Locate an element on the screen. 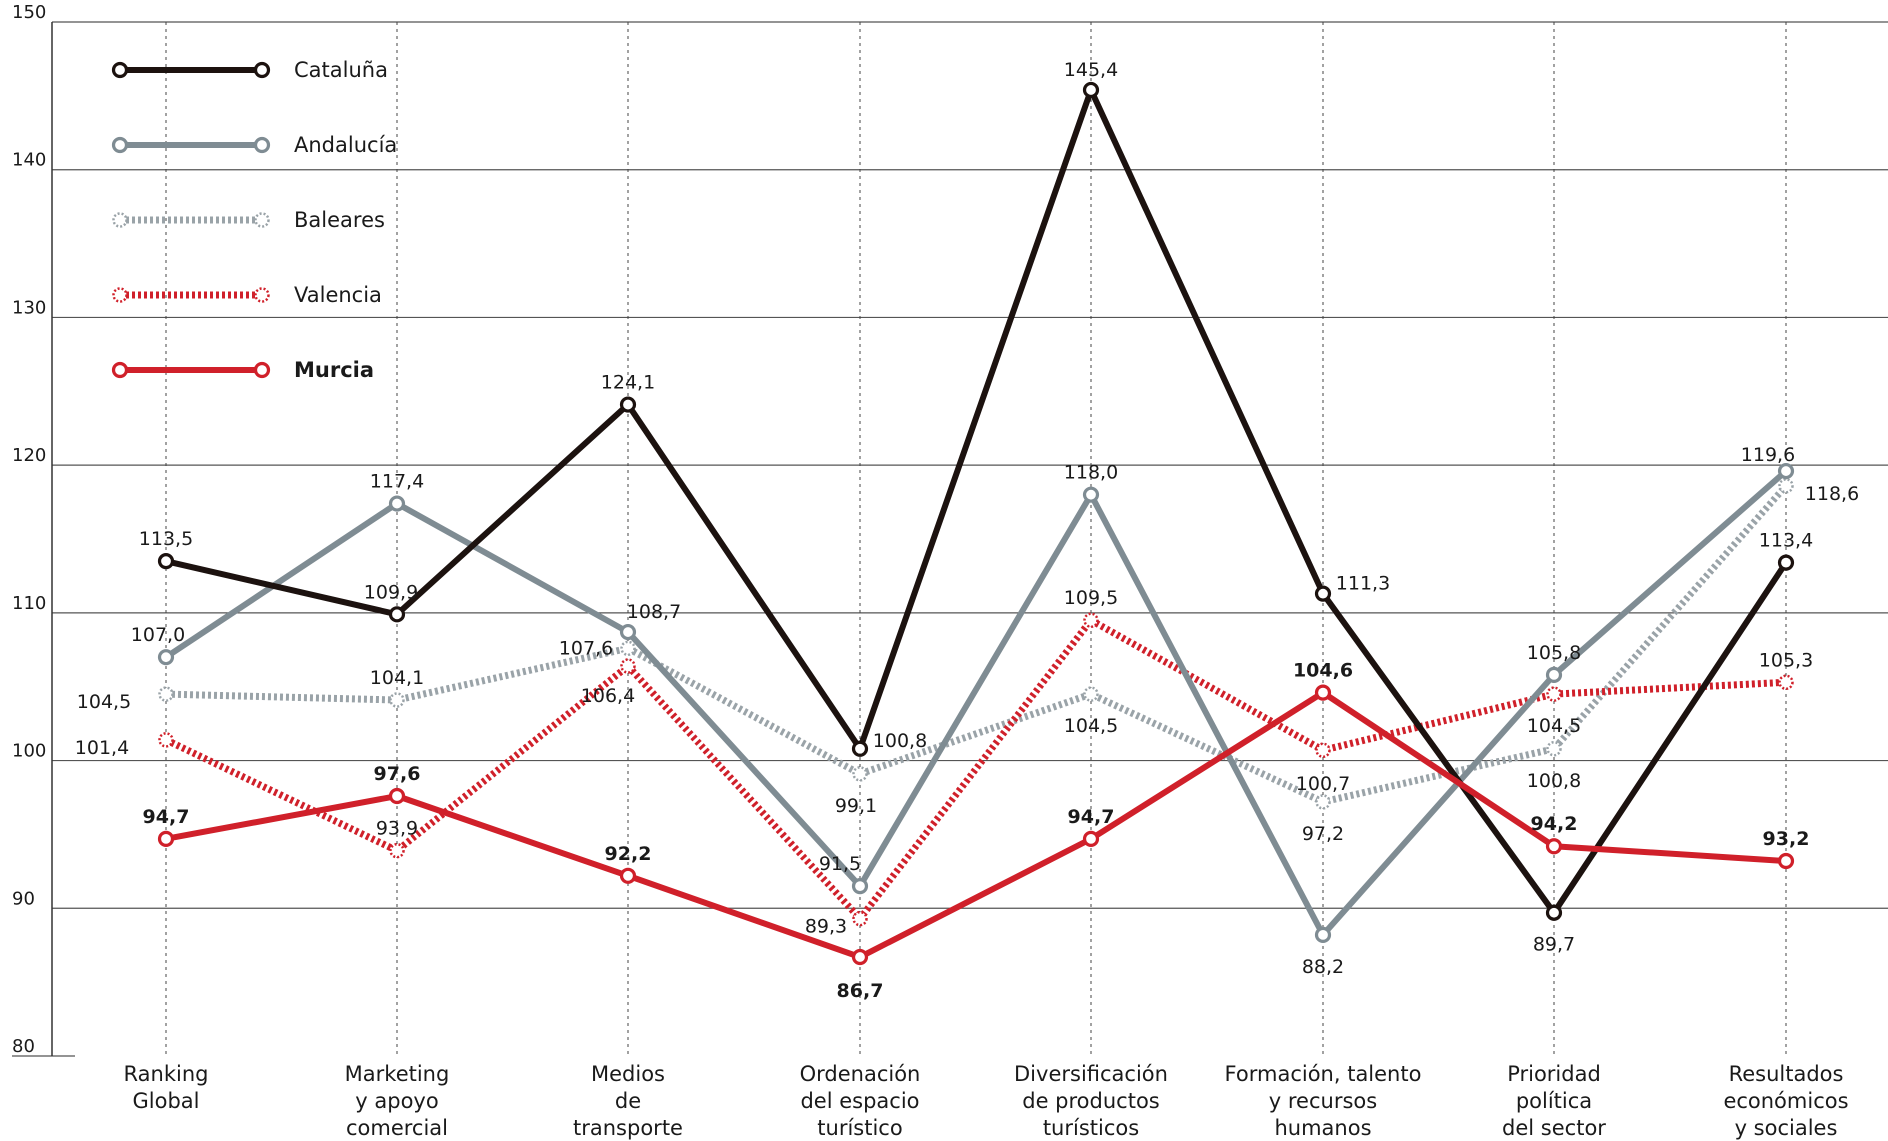 Image resolution: width=1888 pixels, height=1141 pixels. category-label: Formación, talento is located at coordinates (1323, 1074).